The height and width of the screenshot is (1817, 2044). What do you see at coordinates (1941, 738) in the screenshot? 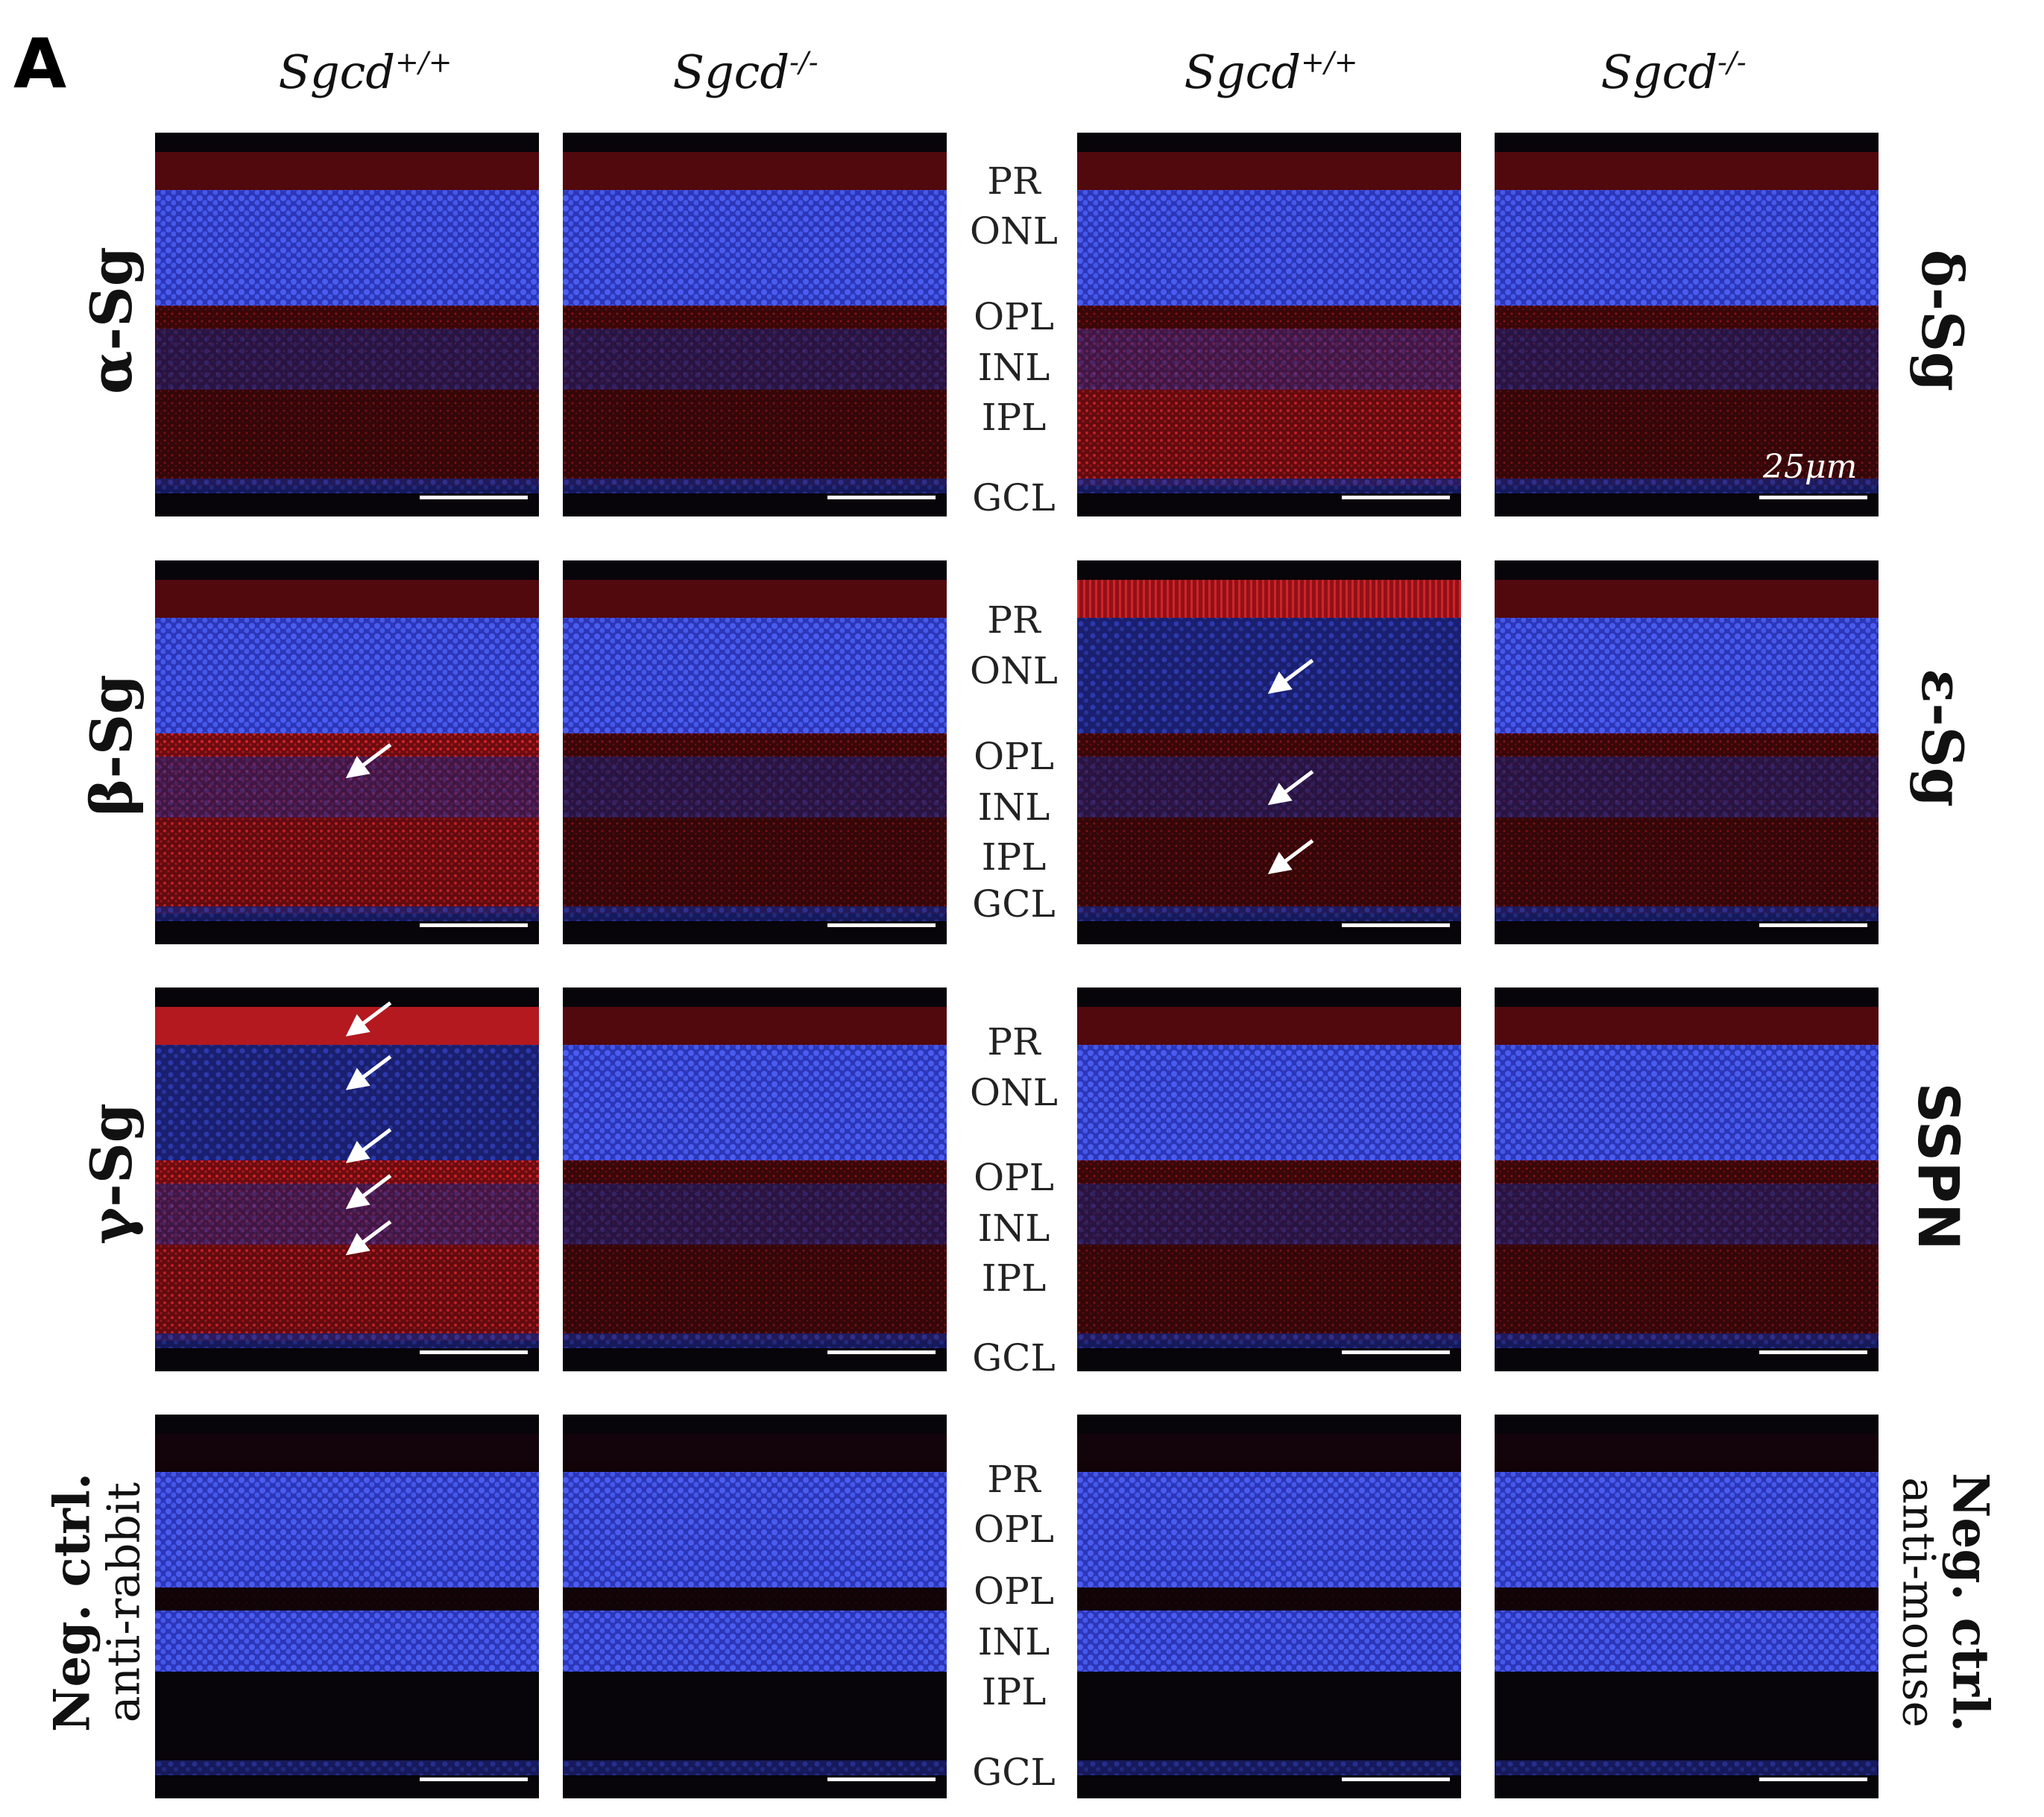
I see `row-label-epsilon-sg: ε-Sg` at bounding box center [1941, 738].